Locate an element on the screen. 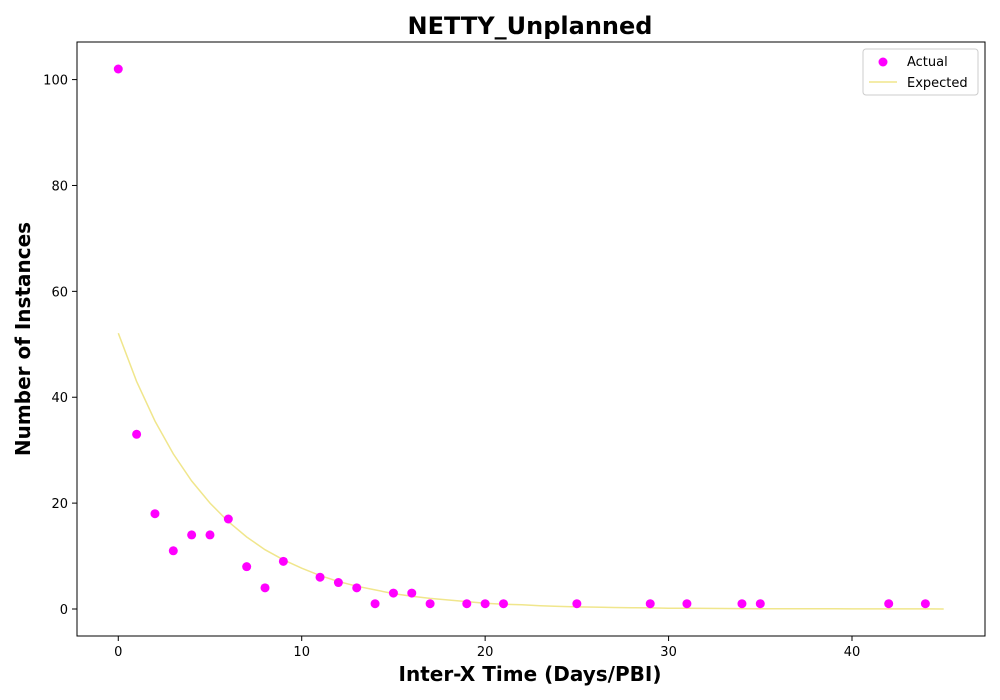  x-axis-title: Inter-X Time (Days/PBI) is located at coordinates (530, 674).